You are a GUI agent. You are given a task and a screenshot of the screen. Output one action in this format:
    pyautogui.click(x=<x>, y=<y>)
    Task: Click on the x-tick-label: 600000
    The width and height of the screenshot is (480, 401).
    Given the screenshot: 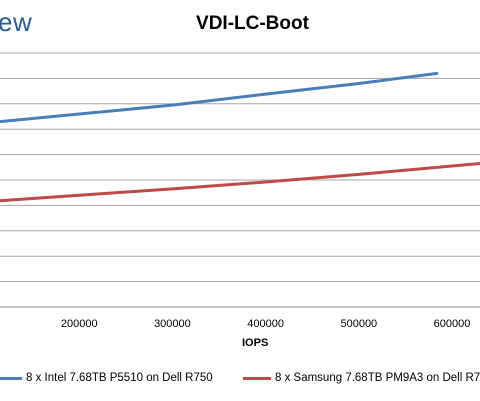 What is the action you would take?
    pyautogui.click(x=452, y=324)
    